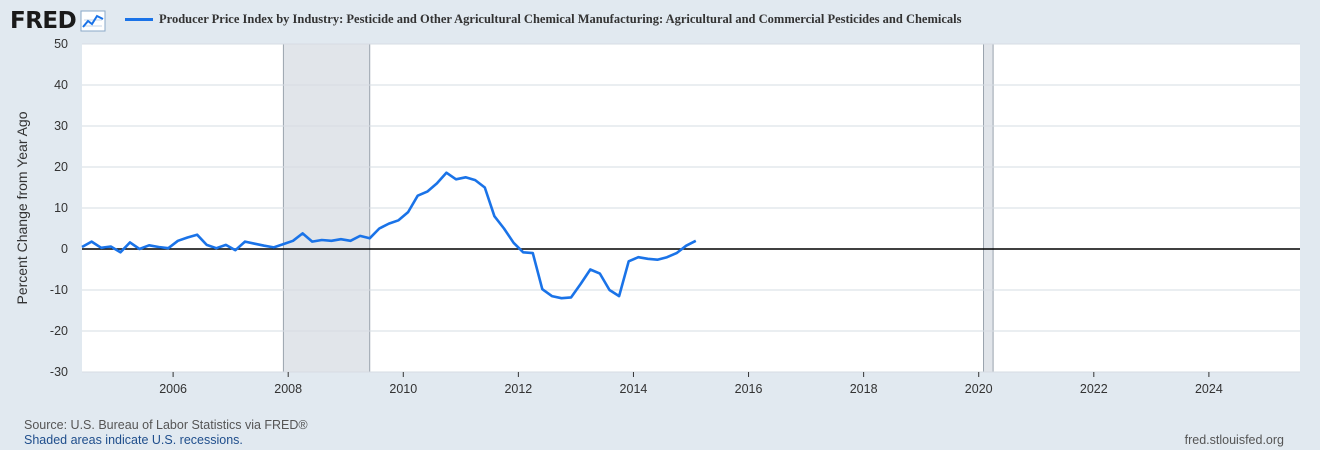 Image resolution: width=1320 pixels, height=450 pixels. I want to click on y-tick-label-10: 10, so click(61, 208).